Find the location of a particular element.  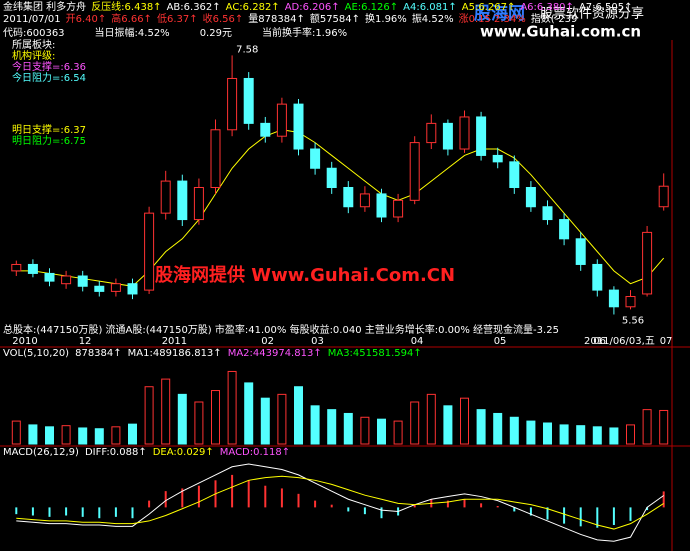

header-item: 振4.52% is located at coordinates (433, 18).